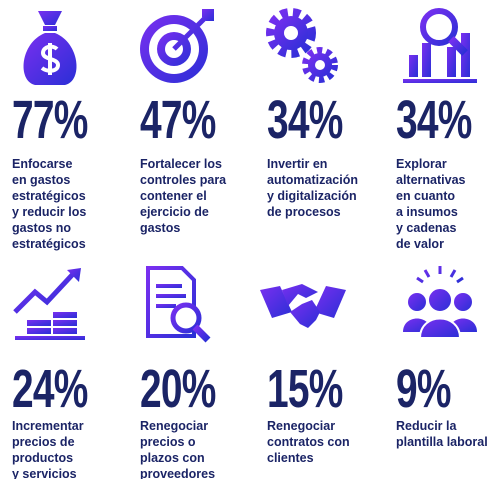 The image size is (500, 479). What do you see at coordinates (312, 196) in the screenshot?
I see `description: y digitalización` at bounding box center [312, 196].